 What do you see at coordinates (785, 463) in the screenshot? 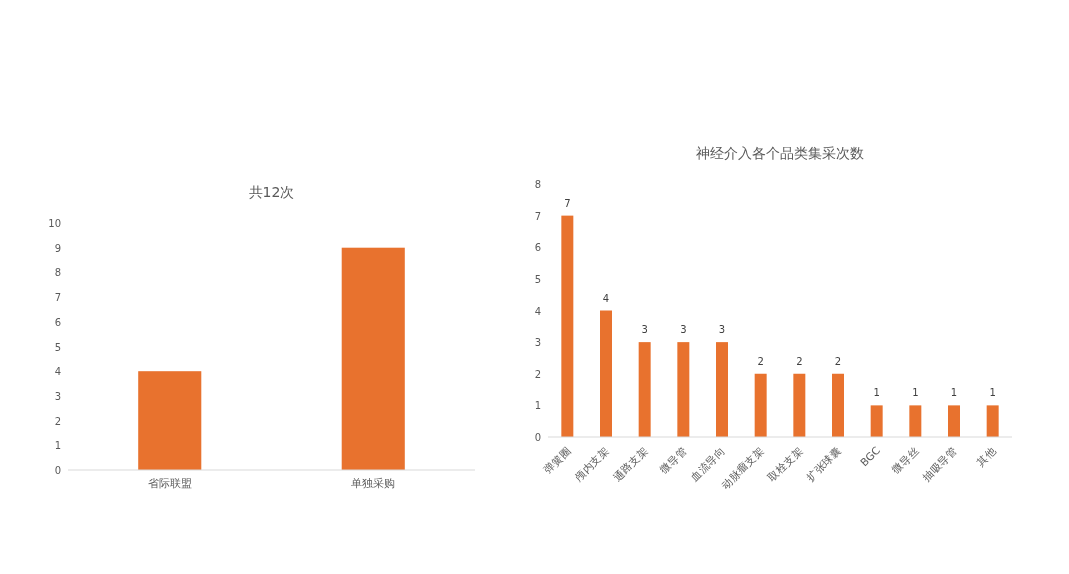
I see `x-tick-label: 取栓支架` at bounding box center [785, 463].